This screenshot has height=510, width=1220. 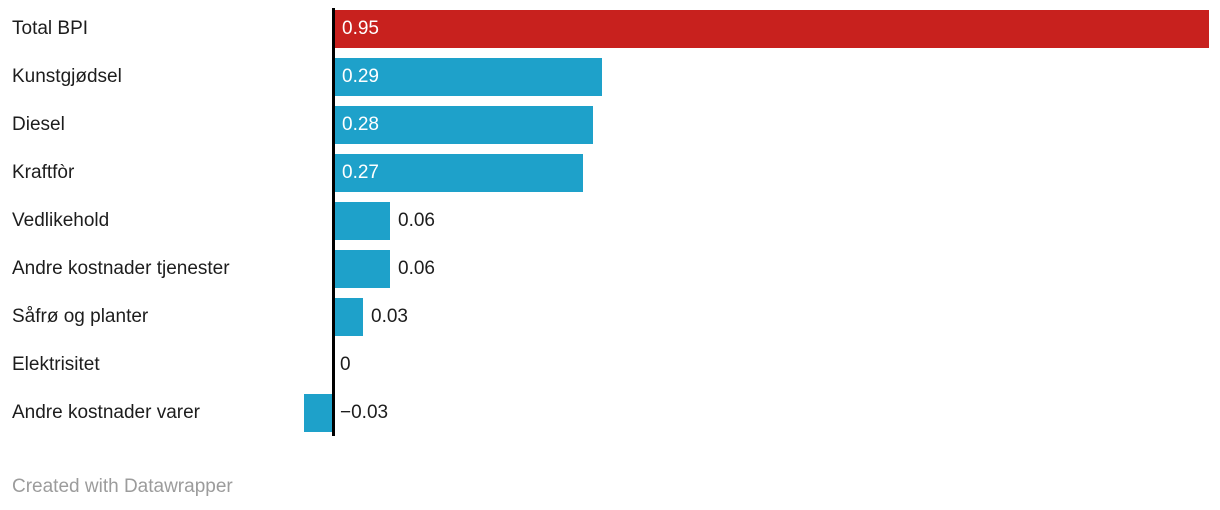 I want to click on category-label: Såfrø og planter, so click(x=80, y=316).